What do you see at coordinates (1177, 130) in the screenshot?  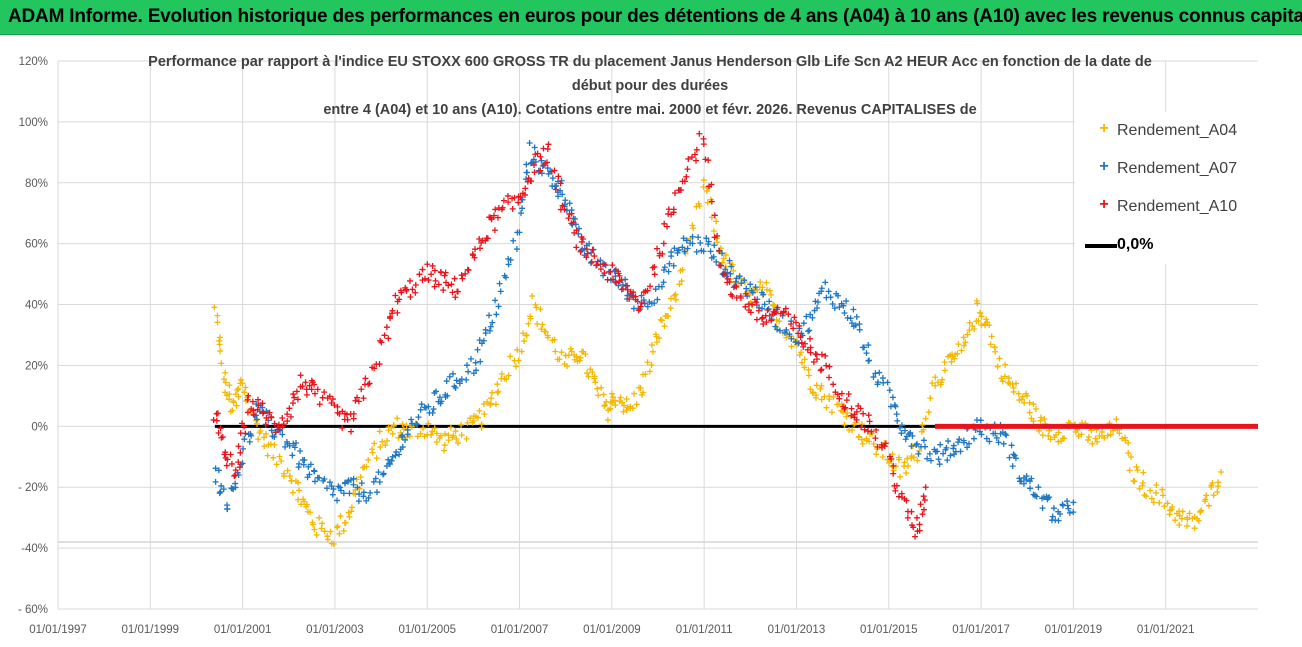 I see `legend-label-a04: Rendement_A04` at bounding box center [1177, 130].